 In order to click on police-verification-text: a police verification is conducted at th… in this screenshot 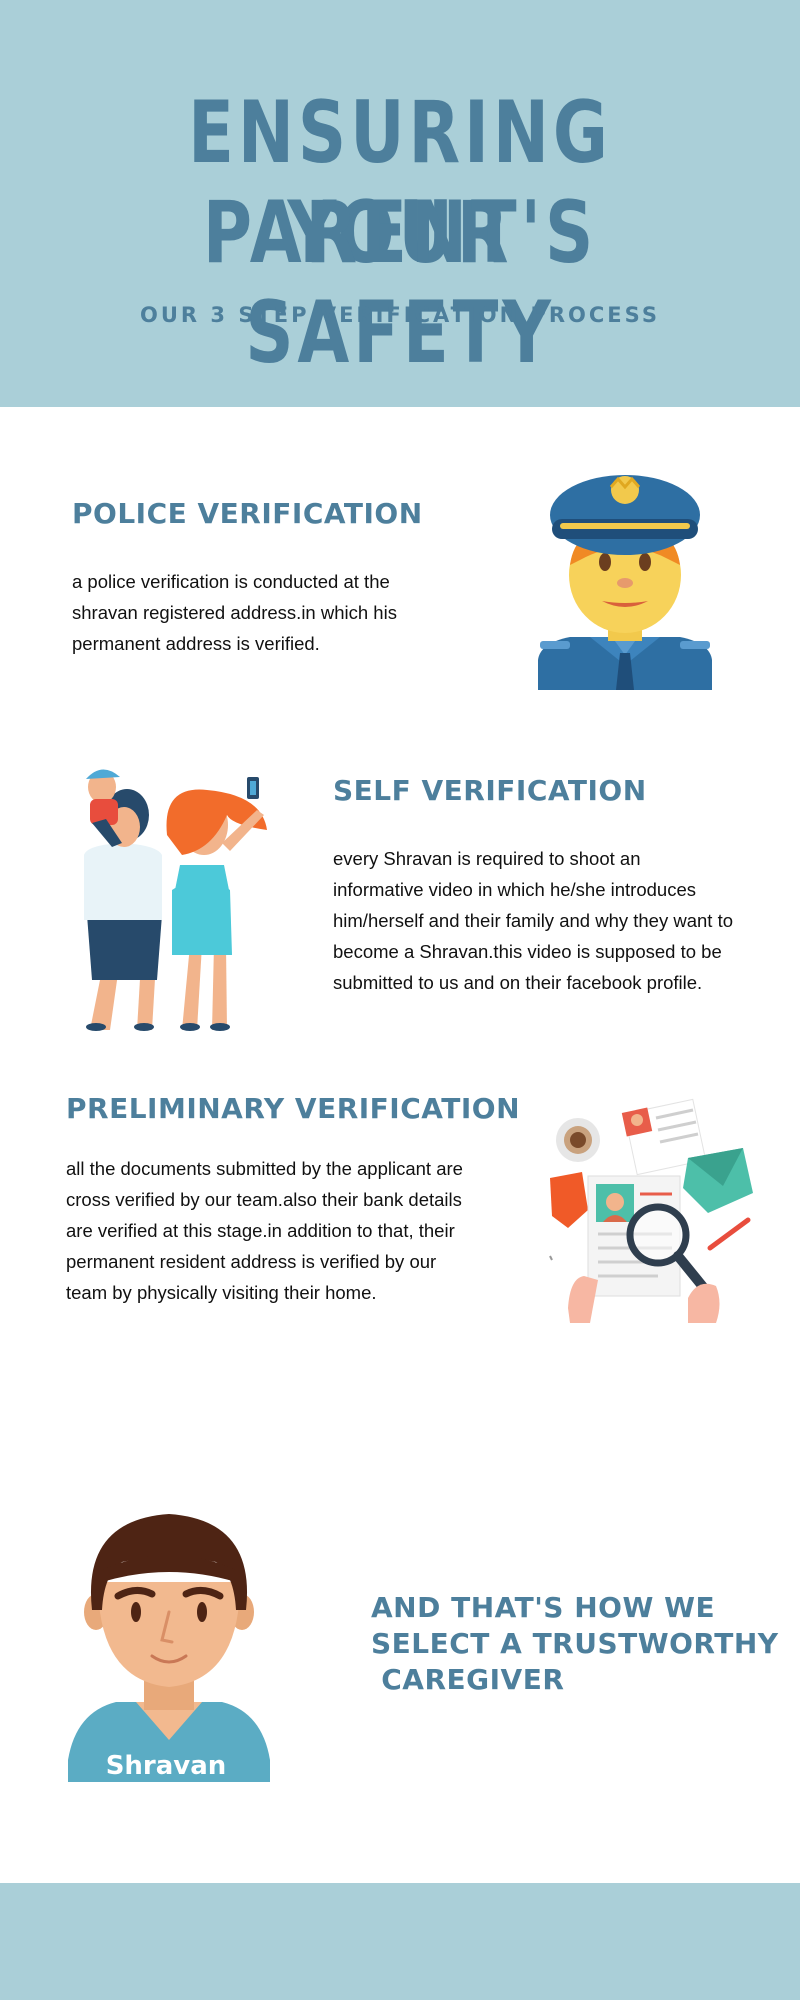, I will do `click(234, 612)`.